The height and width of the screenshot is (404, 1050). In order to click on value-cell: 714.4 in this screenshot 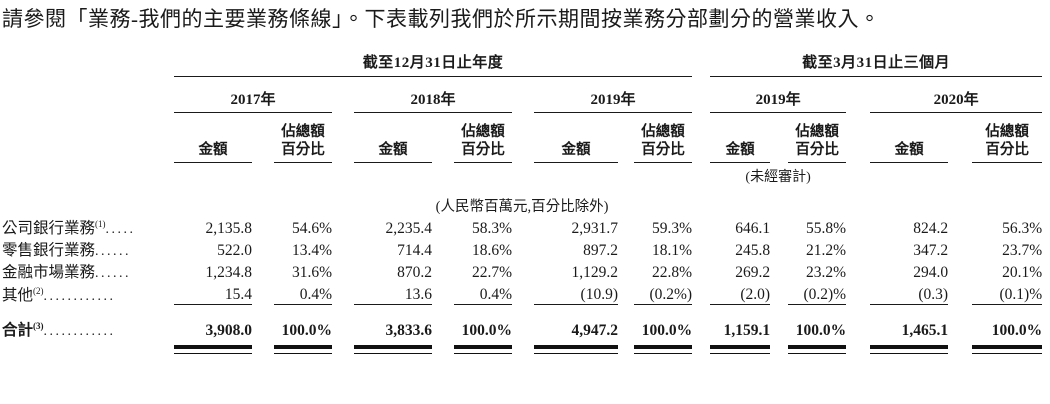, I will do `click(414, 251)`.